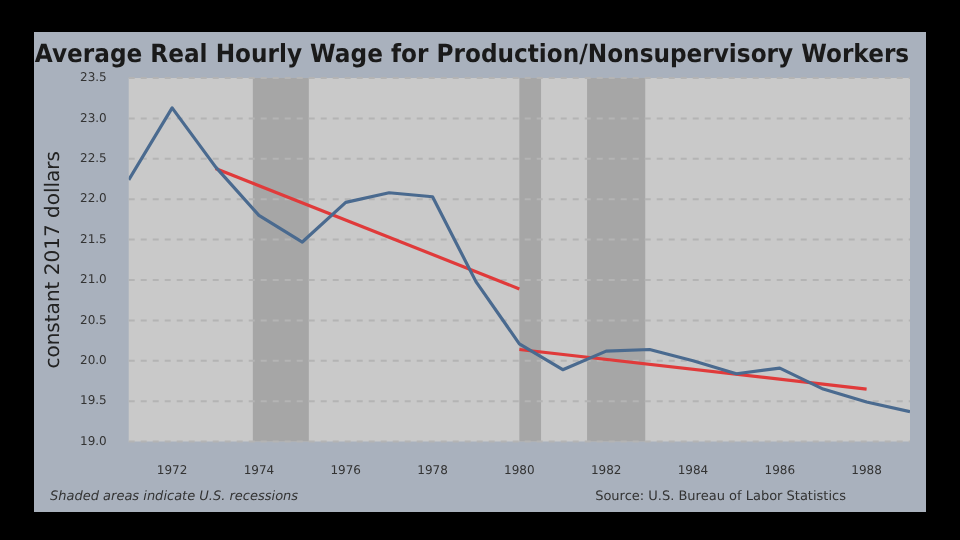 The height and width of the screenshot is (540, 960). I want to click on y-axis-title: constant 2017 dollars, so click(54, 260).